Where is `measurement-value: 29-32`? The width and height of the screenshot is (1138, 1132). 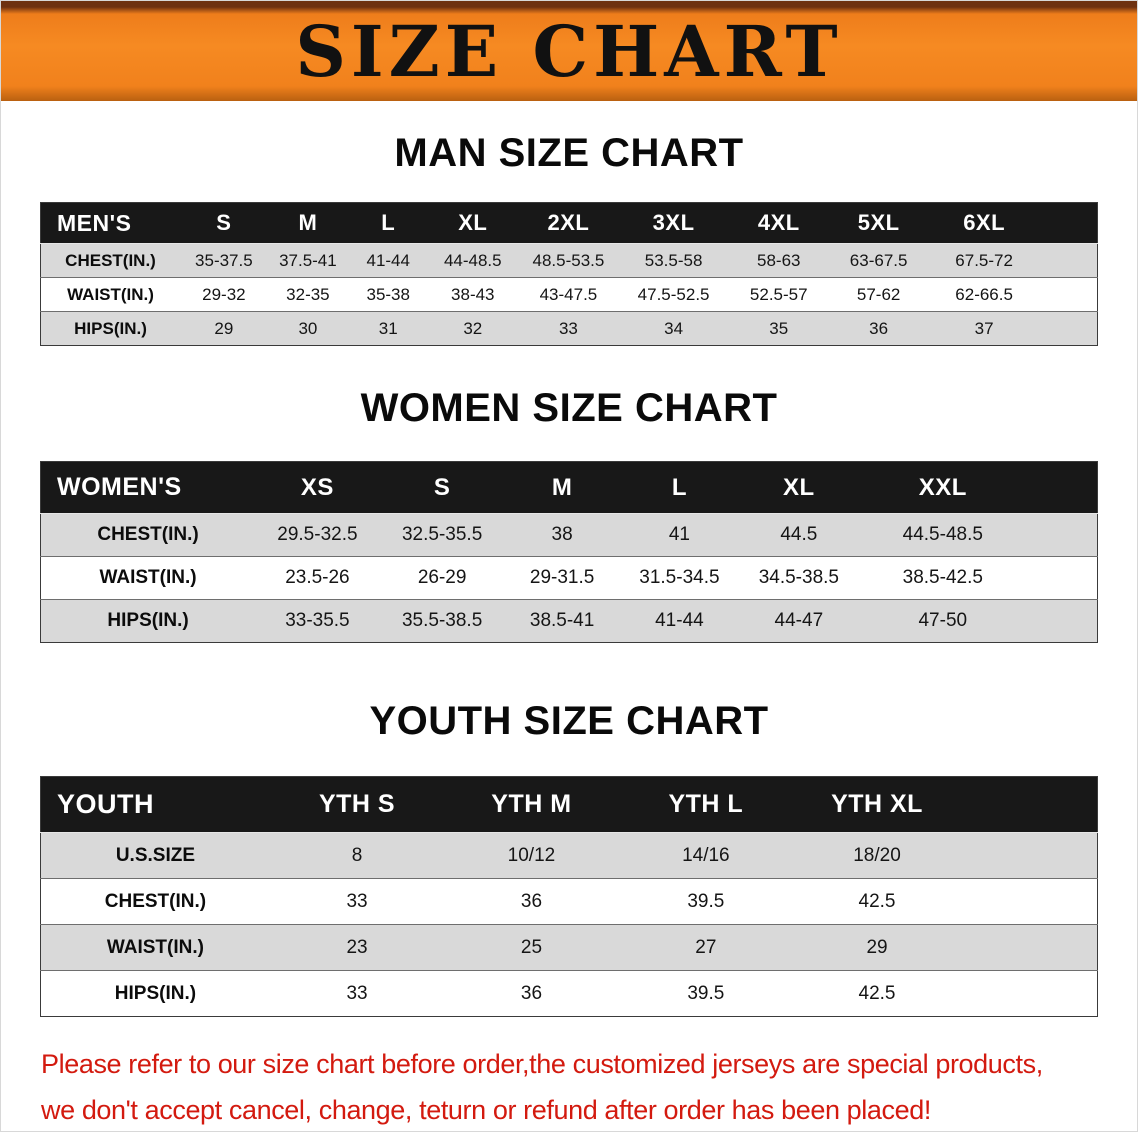 measurement-value: 29-32 is located at coordinates (224, 294).